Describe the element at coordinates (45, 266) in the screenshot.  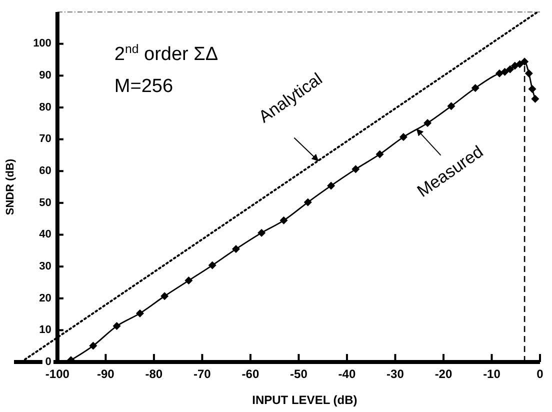
I see `y-tick-label: 30` at that location.